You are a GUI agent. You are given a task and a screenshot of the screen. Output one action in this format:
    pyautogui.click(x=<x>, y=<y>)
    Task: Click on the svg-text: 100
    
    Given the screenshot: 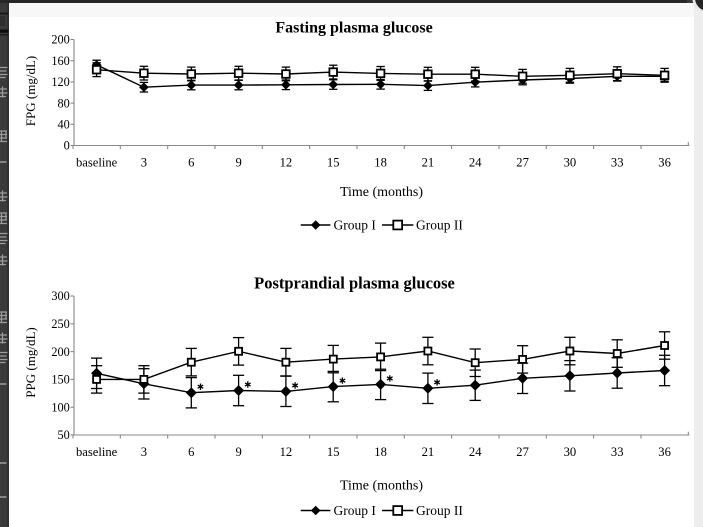 What is the action you would take?
    pyautogui.click(x=60, y=407)
    